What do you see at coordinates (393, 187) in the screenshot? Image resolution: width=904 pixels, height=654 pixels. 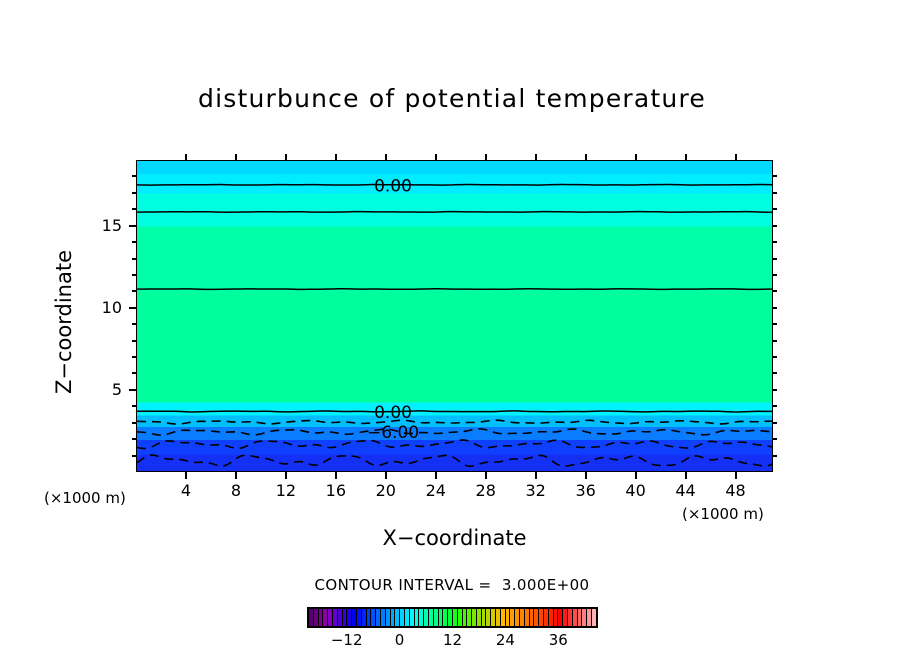 I see `contour-label: 0.00` at bounding box center [393, 187].